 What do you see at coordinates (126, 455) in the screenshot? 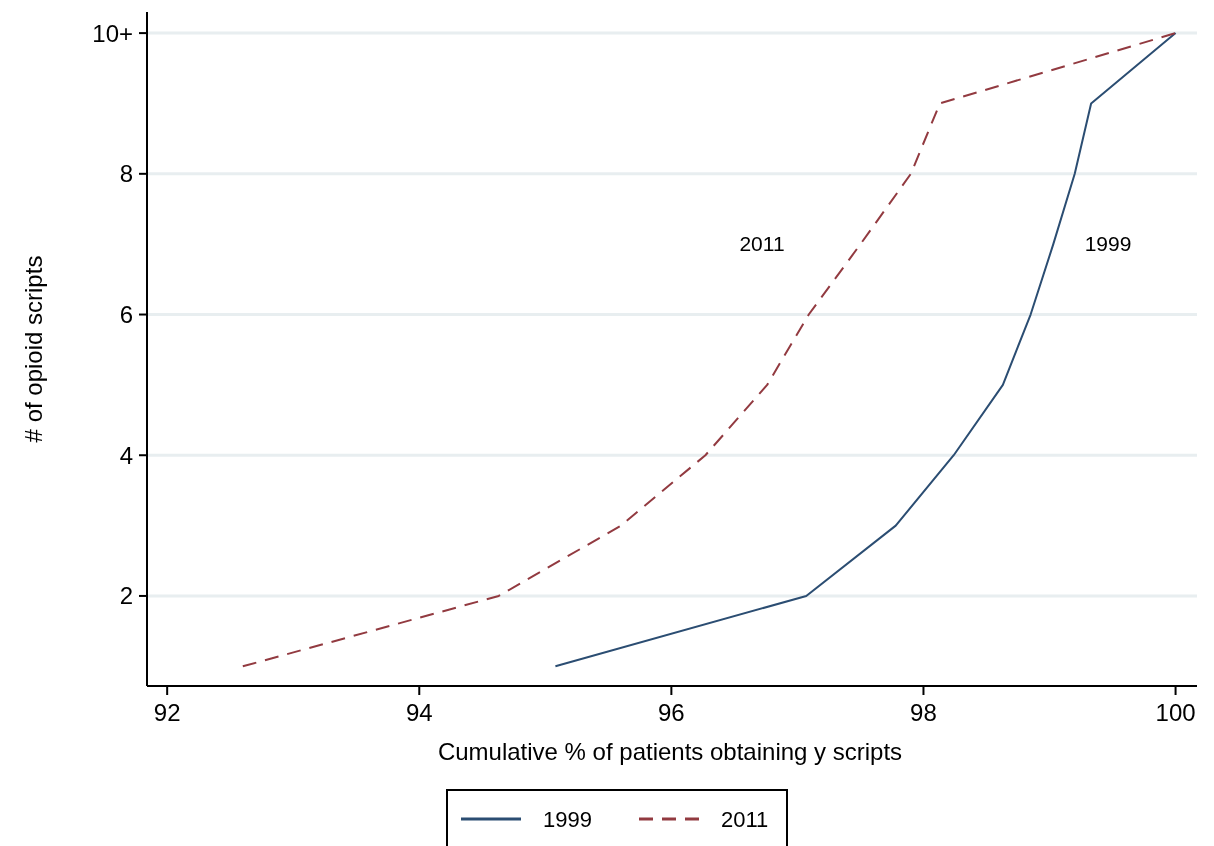
I see `y-tick-label: 4` at bounding box center [126, 455].